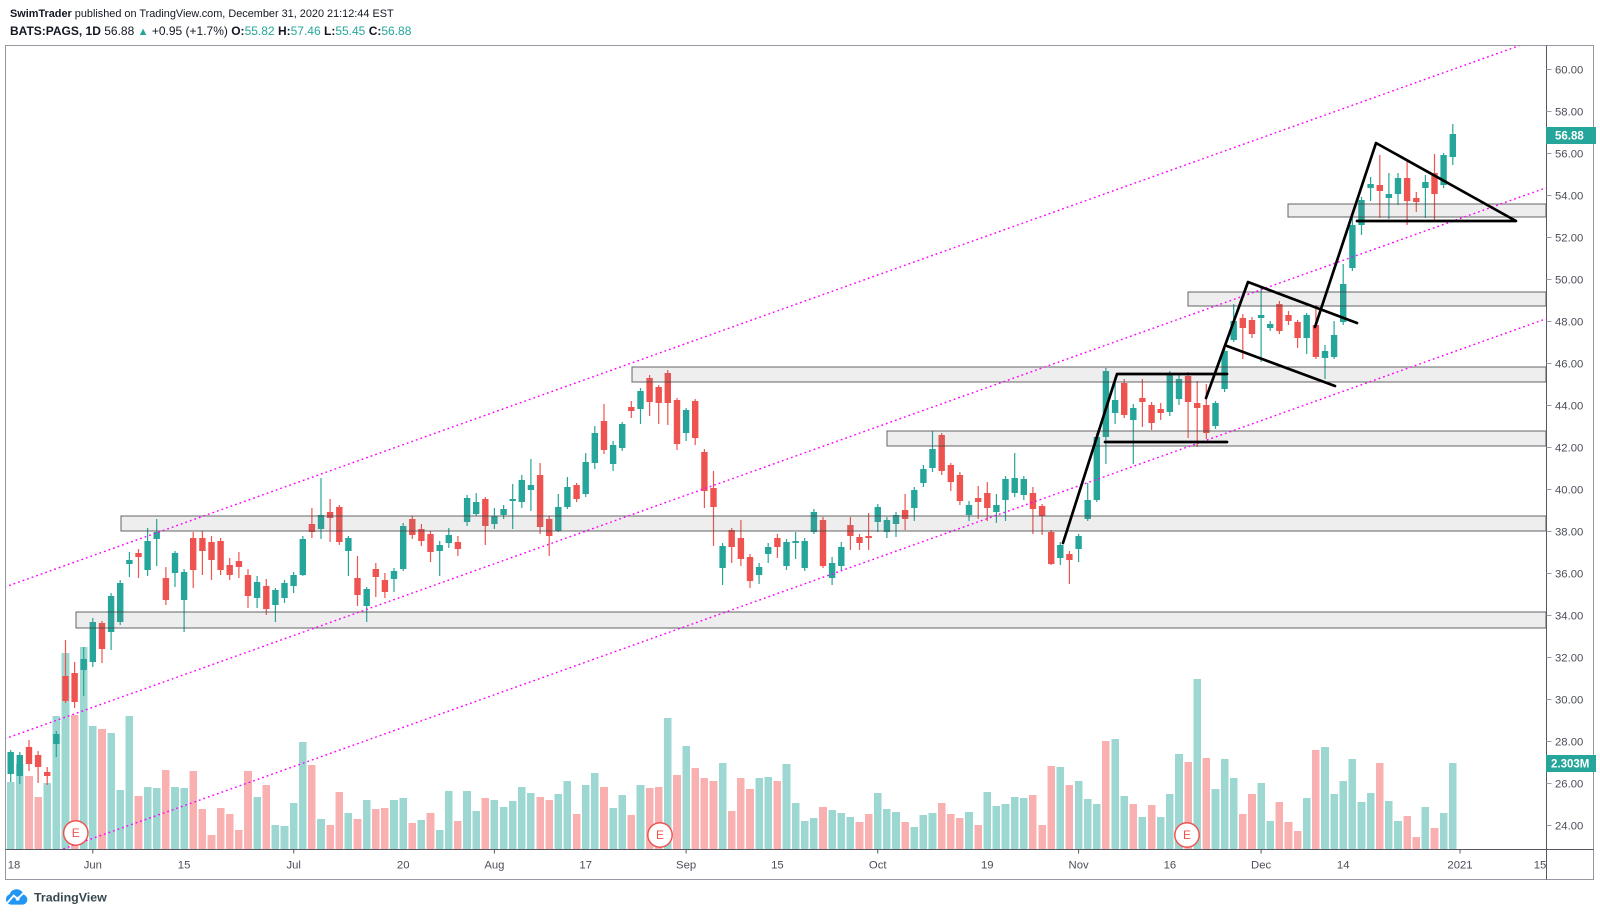  Describe the element at coordinates (686, 866) in the screenshot. I see `svg-text: Sep` at that location.